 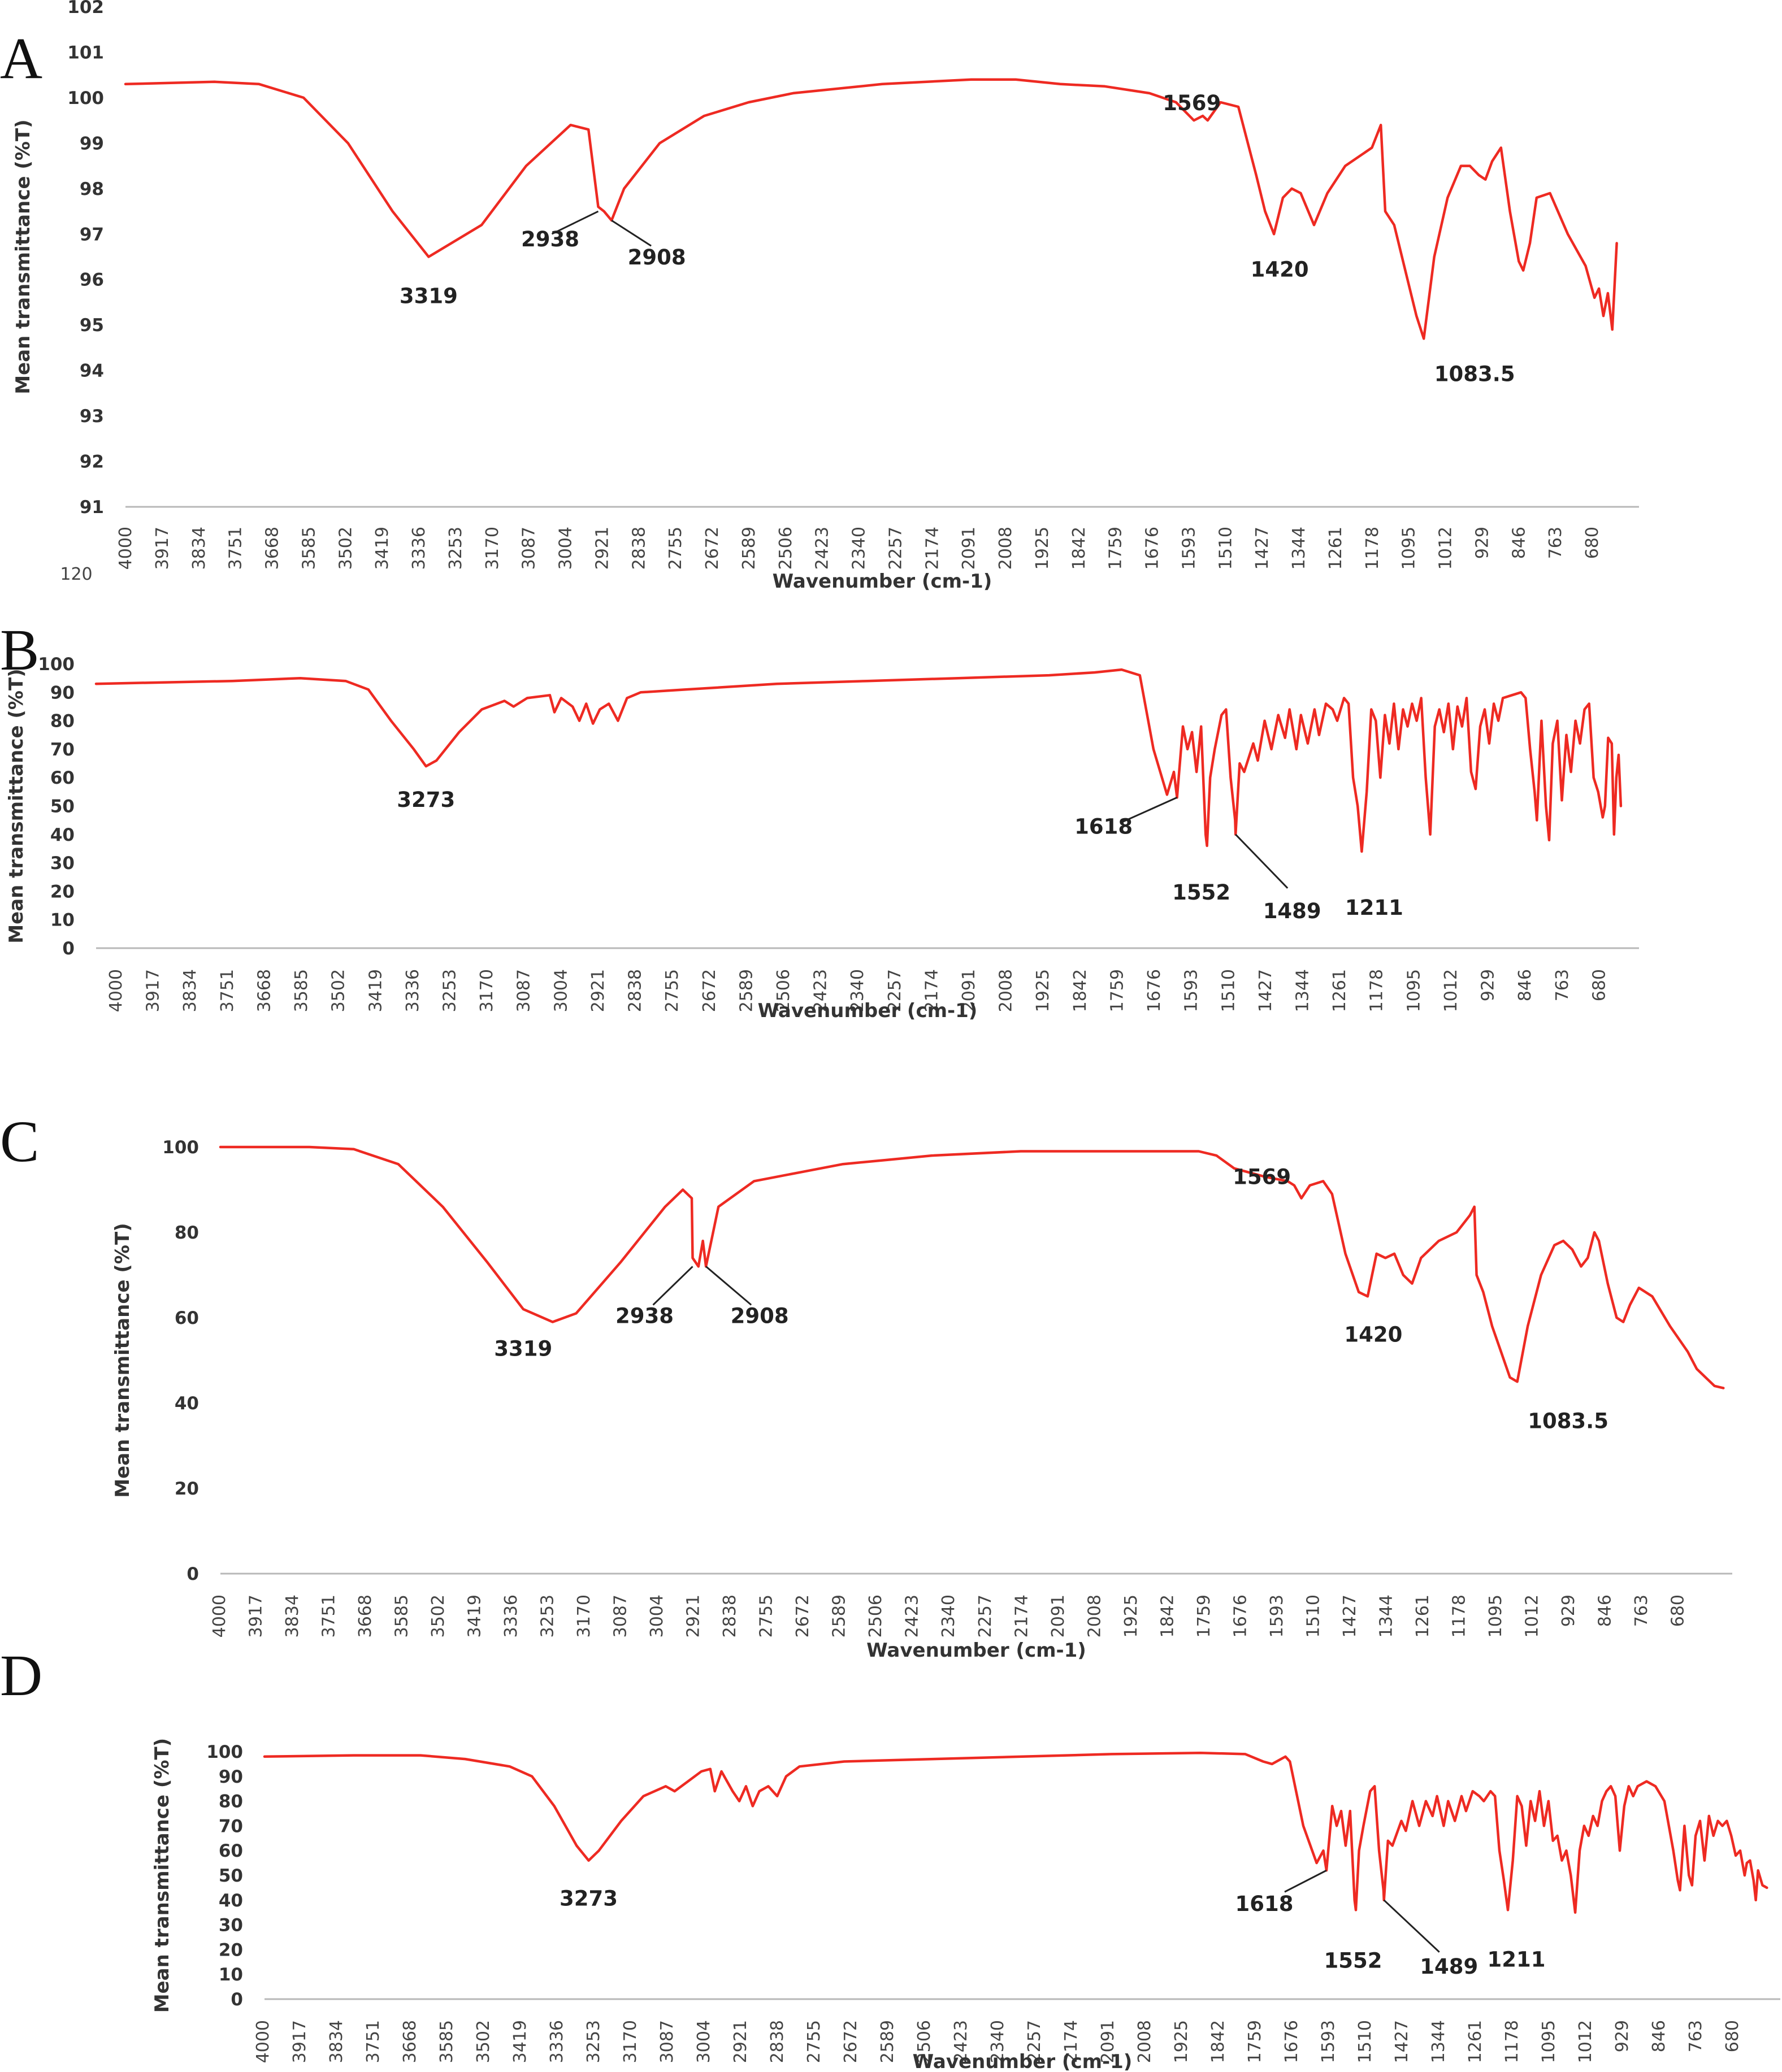 What do you see at coordinates (1732, 2036) in the screenshot?
I see `x-tick-label: 680` at bounding box center [1732, 2036].